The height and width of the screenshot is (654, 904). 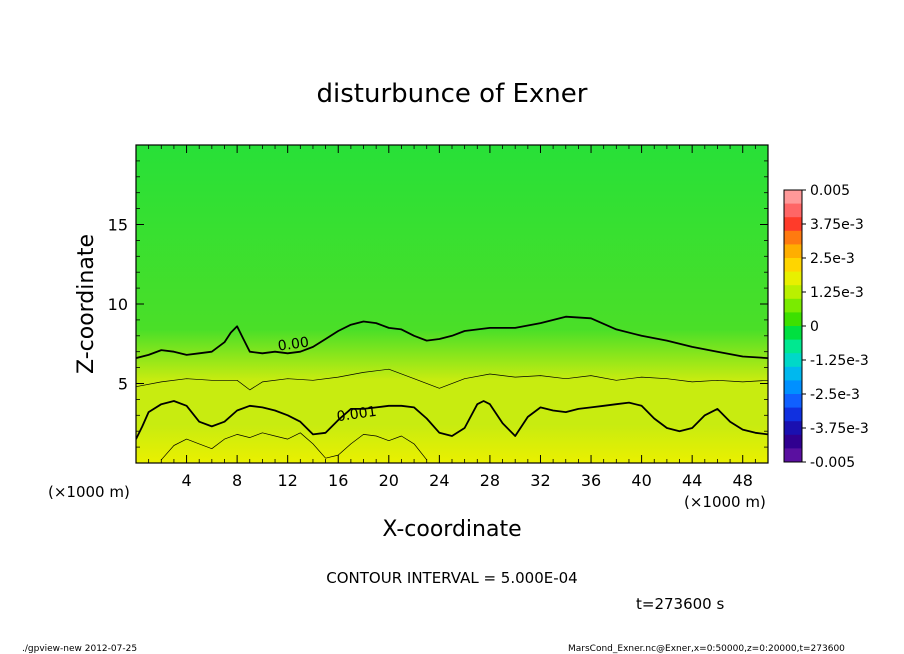 I want to click on colorbar-label: 0.005, so click(x=830, y=191).